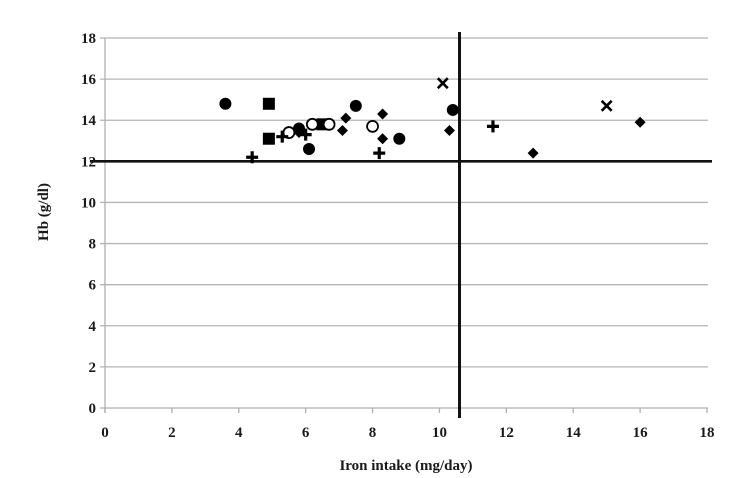 Image resolution: width=734 pixels, height=478 pixels. What do you see at coordinates (93, 327) in the screenshot?
I see `y-tick-label: 4` at bounding box center [93, 327].